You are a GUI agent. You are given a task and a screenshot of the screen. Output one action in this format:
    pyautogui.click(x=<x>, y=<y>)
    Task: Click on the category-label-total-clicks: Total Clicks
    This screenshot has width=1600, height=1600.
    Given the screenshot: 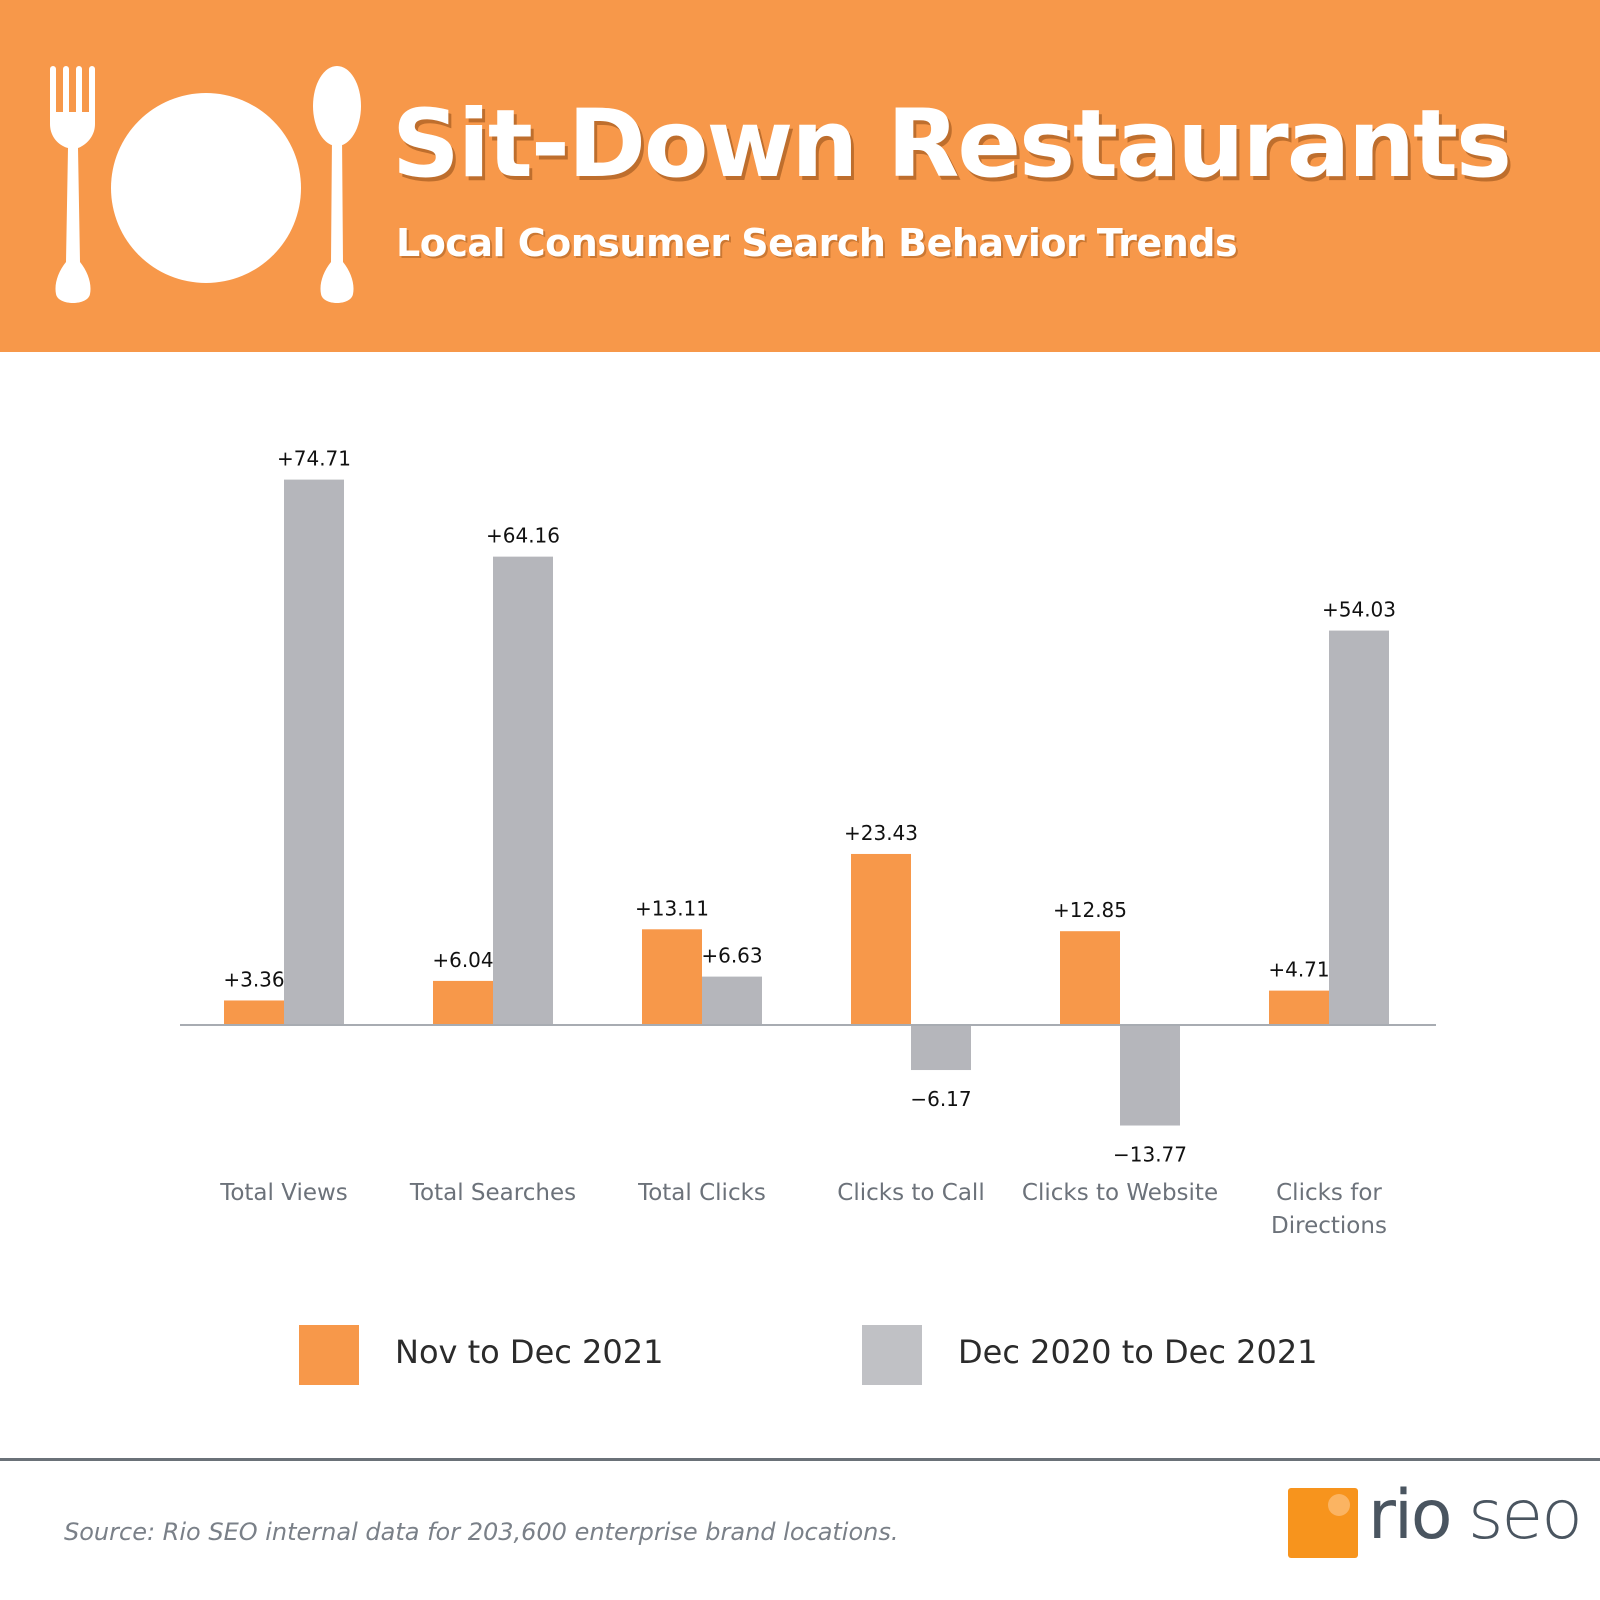 What is the action you would take?
    pyautogui.click(x=701, y=1193)
    